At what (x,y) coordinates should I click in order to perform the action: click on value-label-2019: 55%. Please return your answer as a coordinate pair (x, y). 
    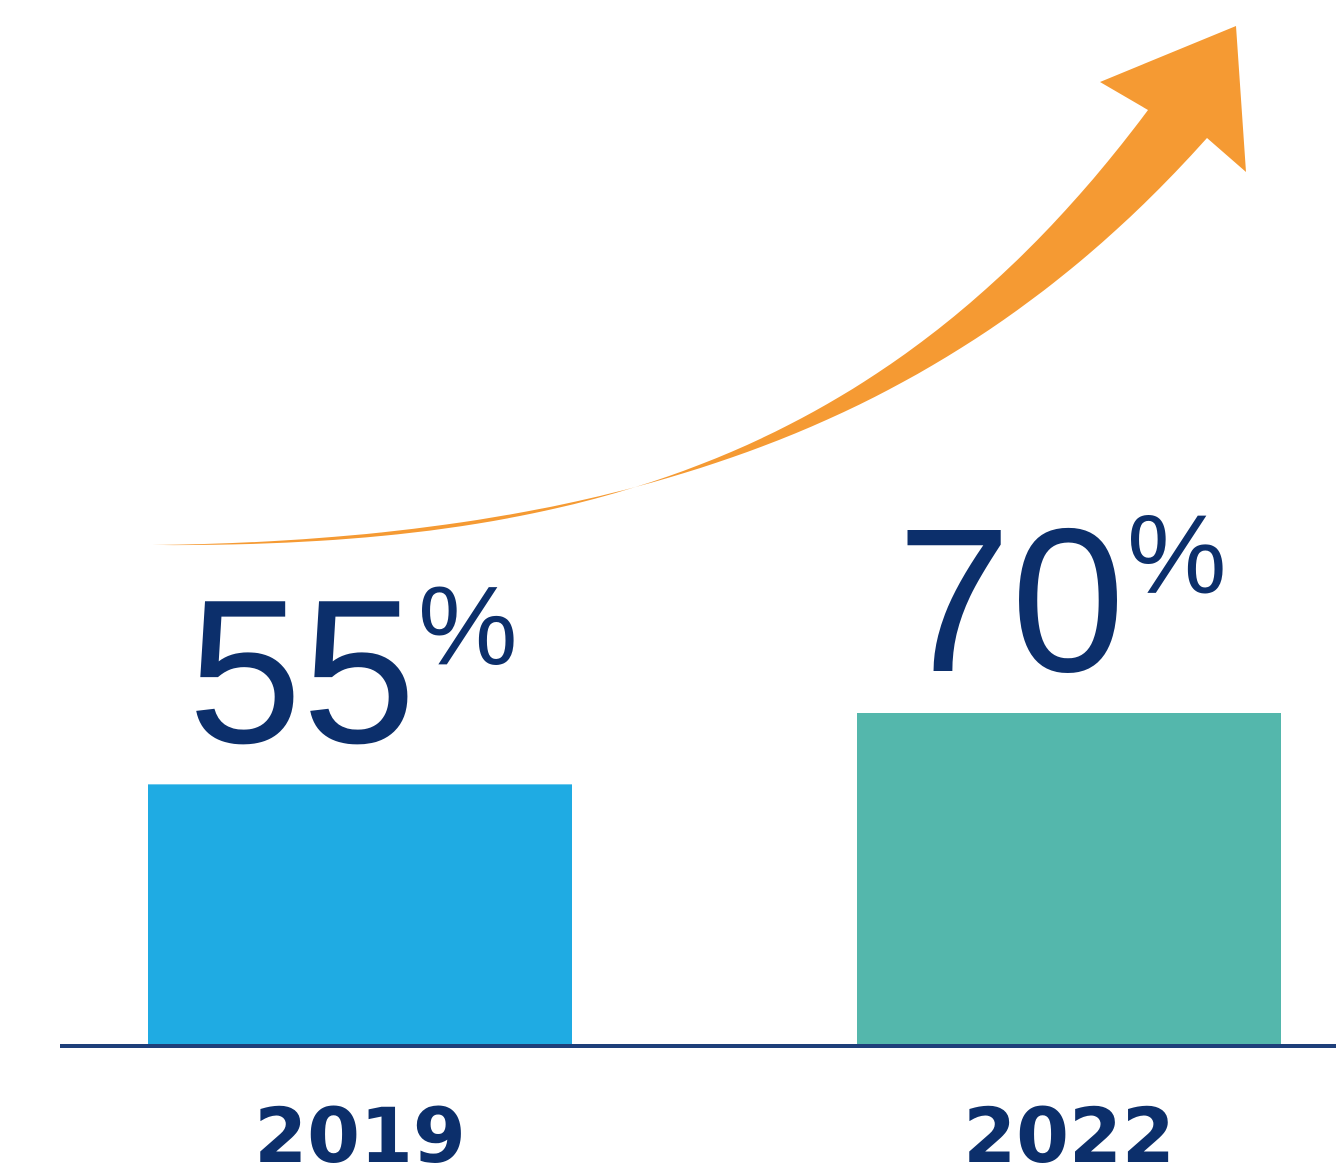
    Looking at the image, I should click on (353, 671).